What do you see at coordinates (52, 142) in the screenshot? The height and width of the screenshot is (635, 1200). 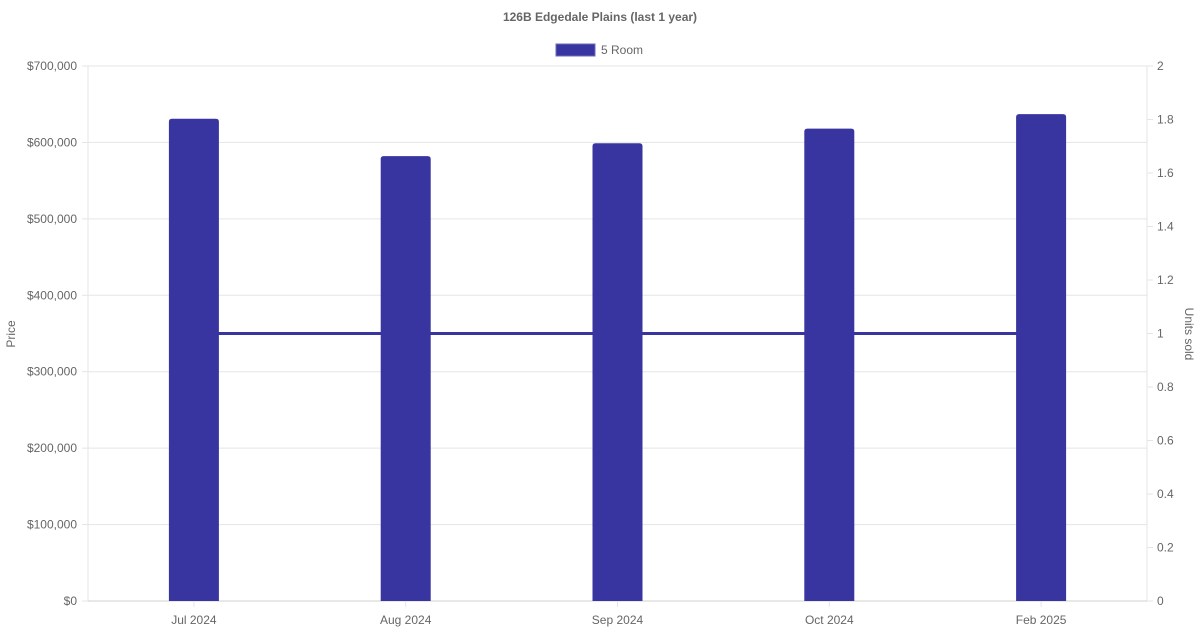 I see `y-tick-label: $600,000` at bounding box center [52, 142].